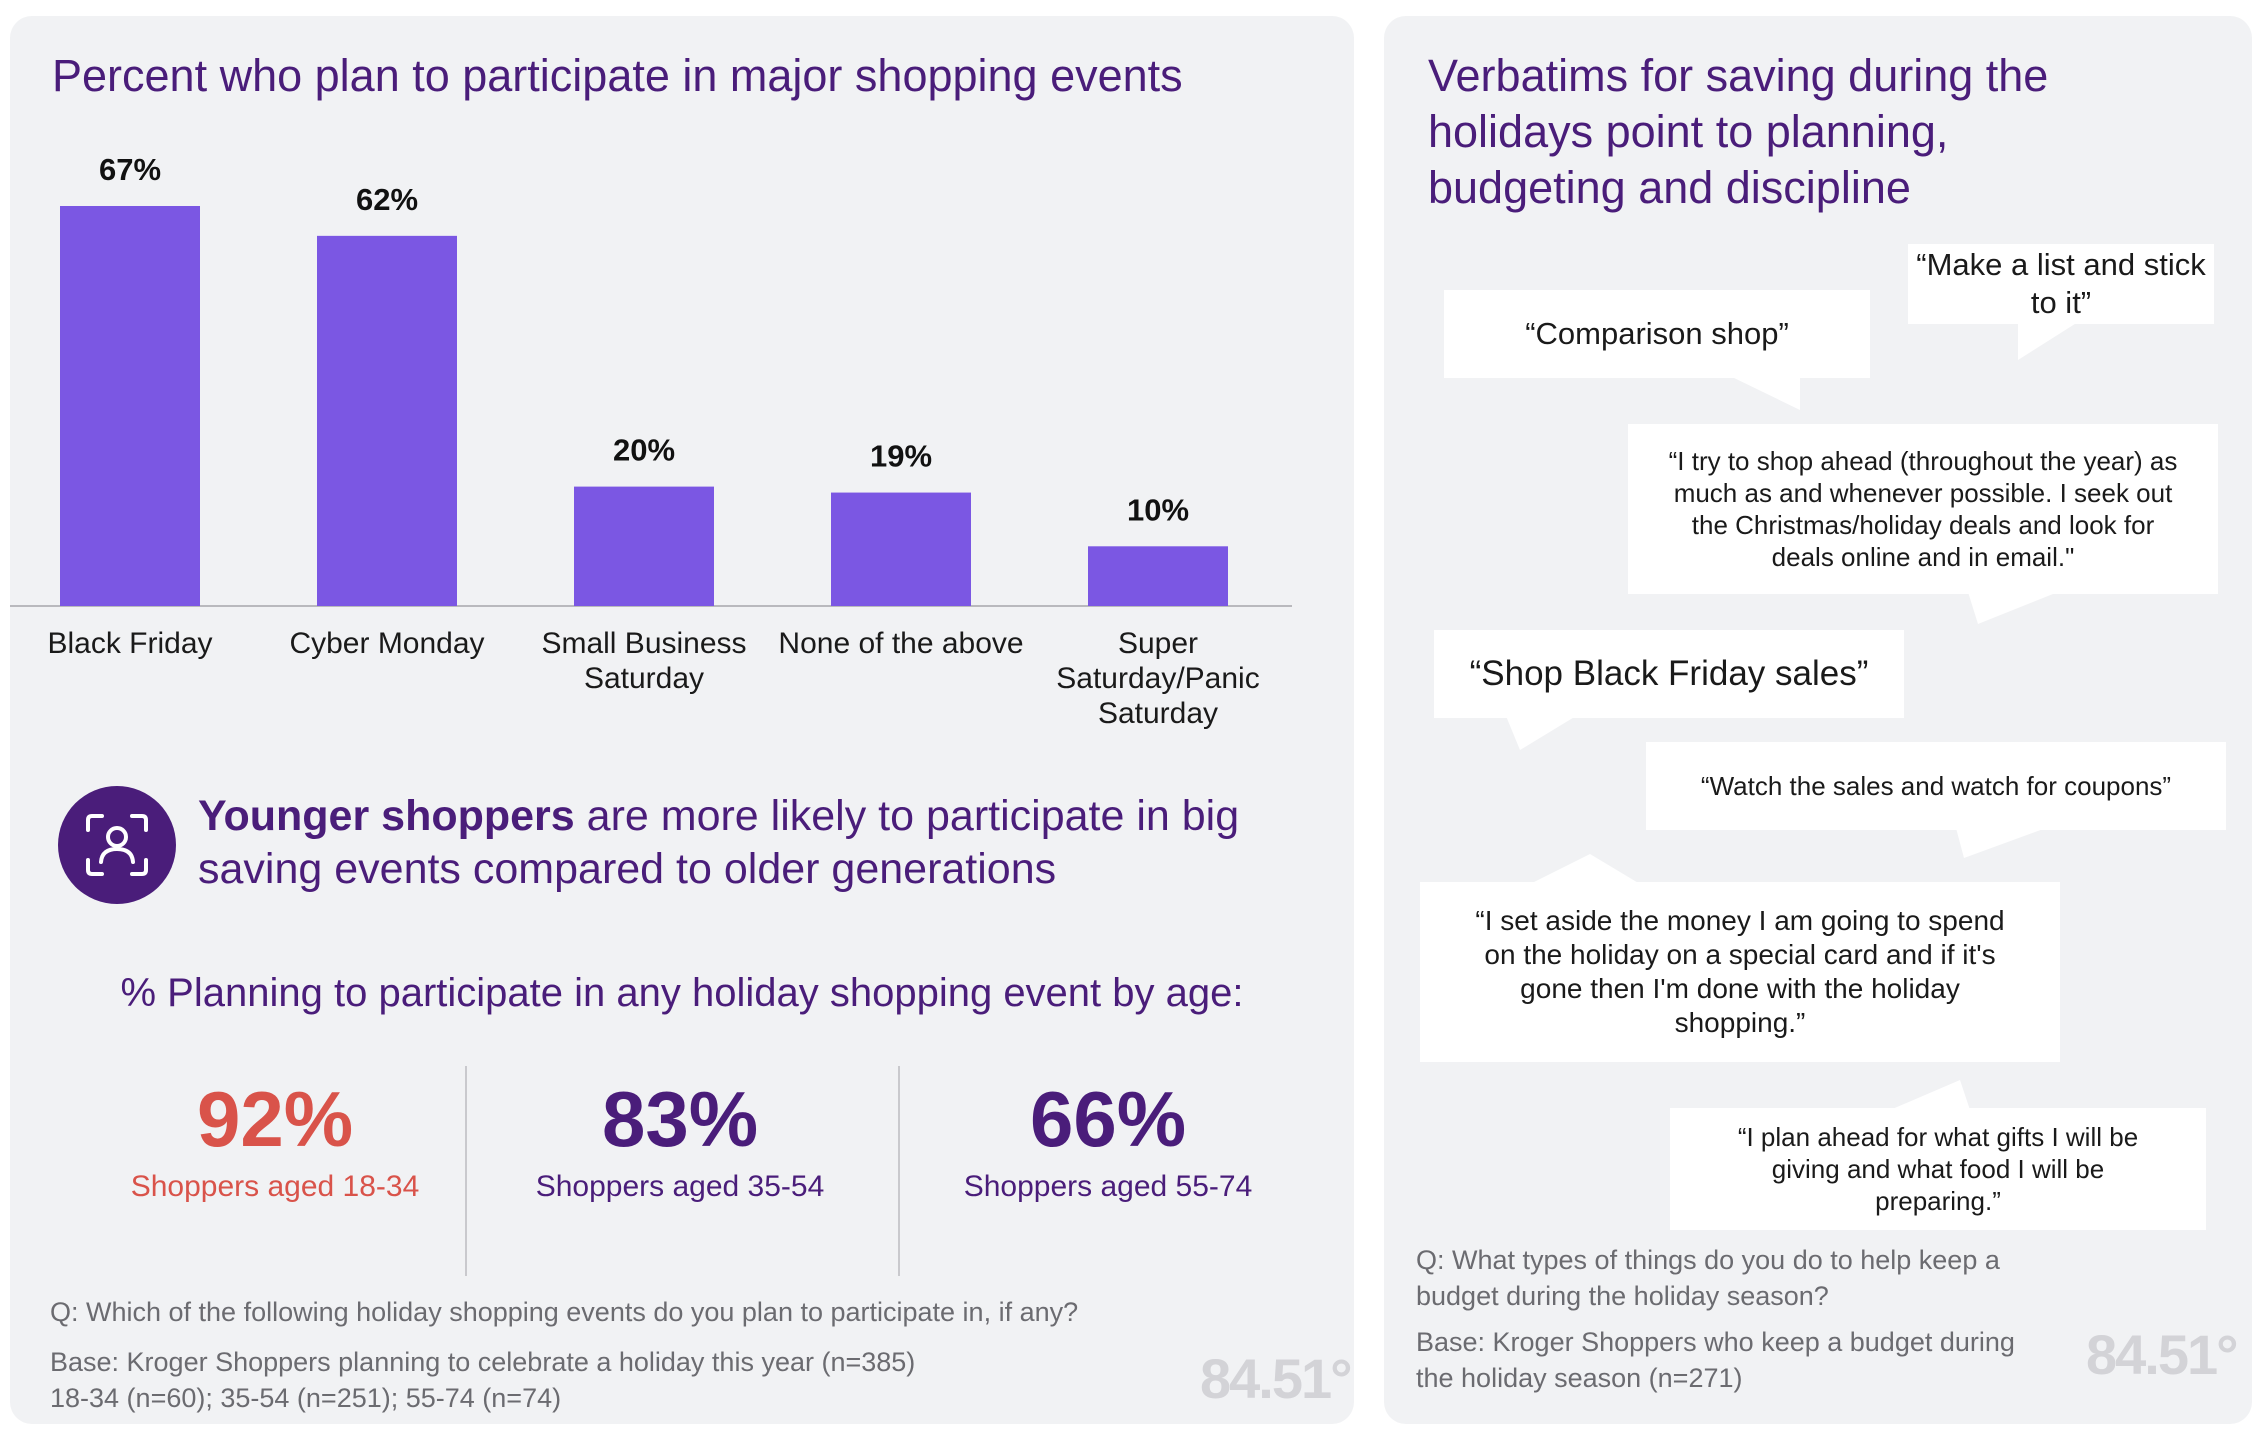  I want to click on data-label: 62%, so click(387, 199).